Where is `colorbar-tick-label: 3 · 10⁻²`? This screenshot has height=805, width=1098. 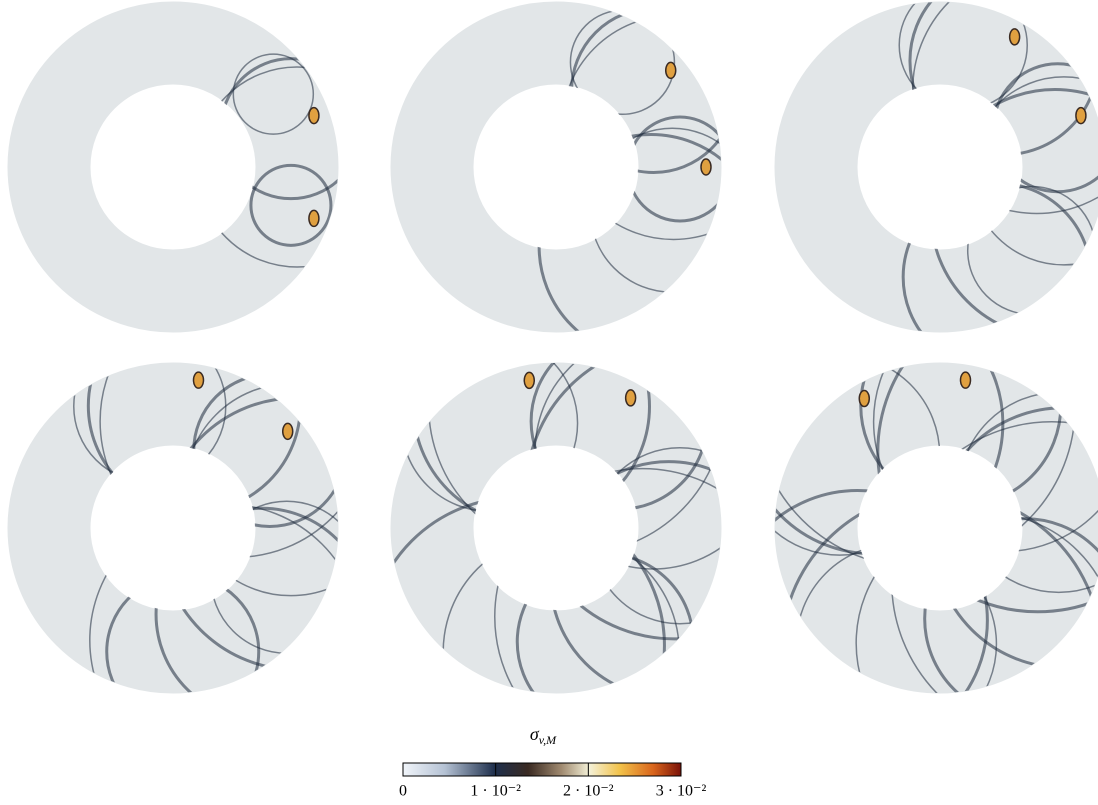 colorbar-tick-label: 3 · 10⁻² is located at coordinates (681, 791).